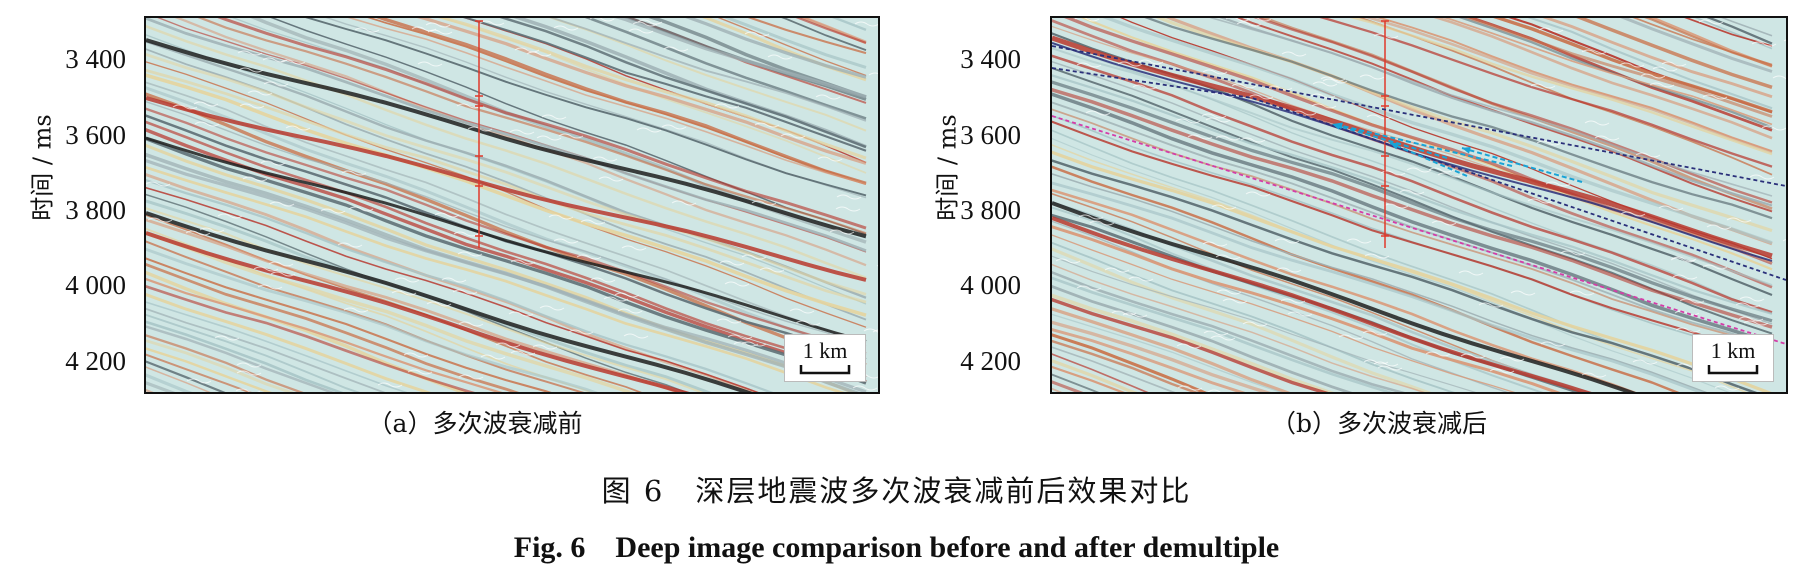  What do you see at coordinates (475, 423) in the screenshot?
I see `panel-caption: （a）多次波衰减前` at bounding box center [475, 423].